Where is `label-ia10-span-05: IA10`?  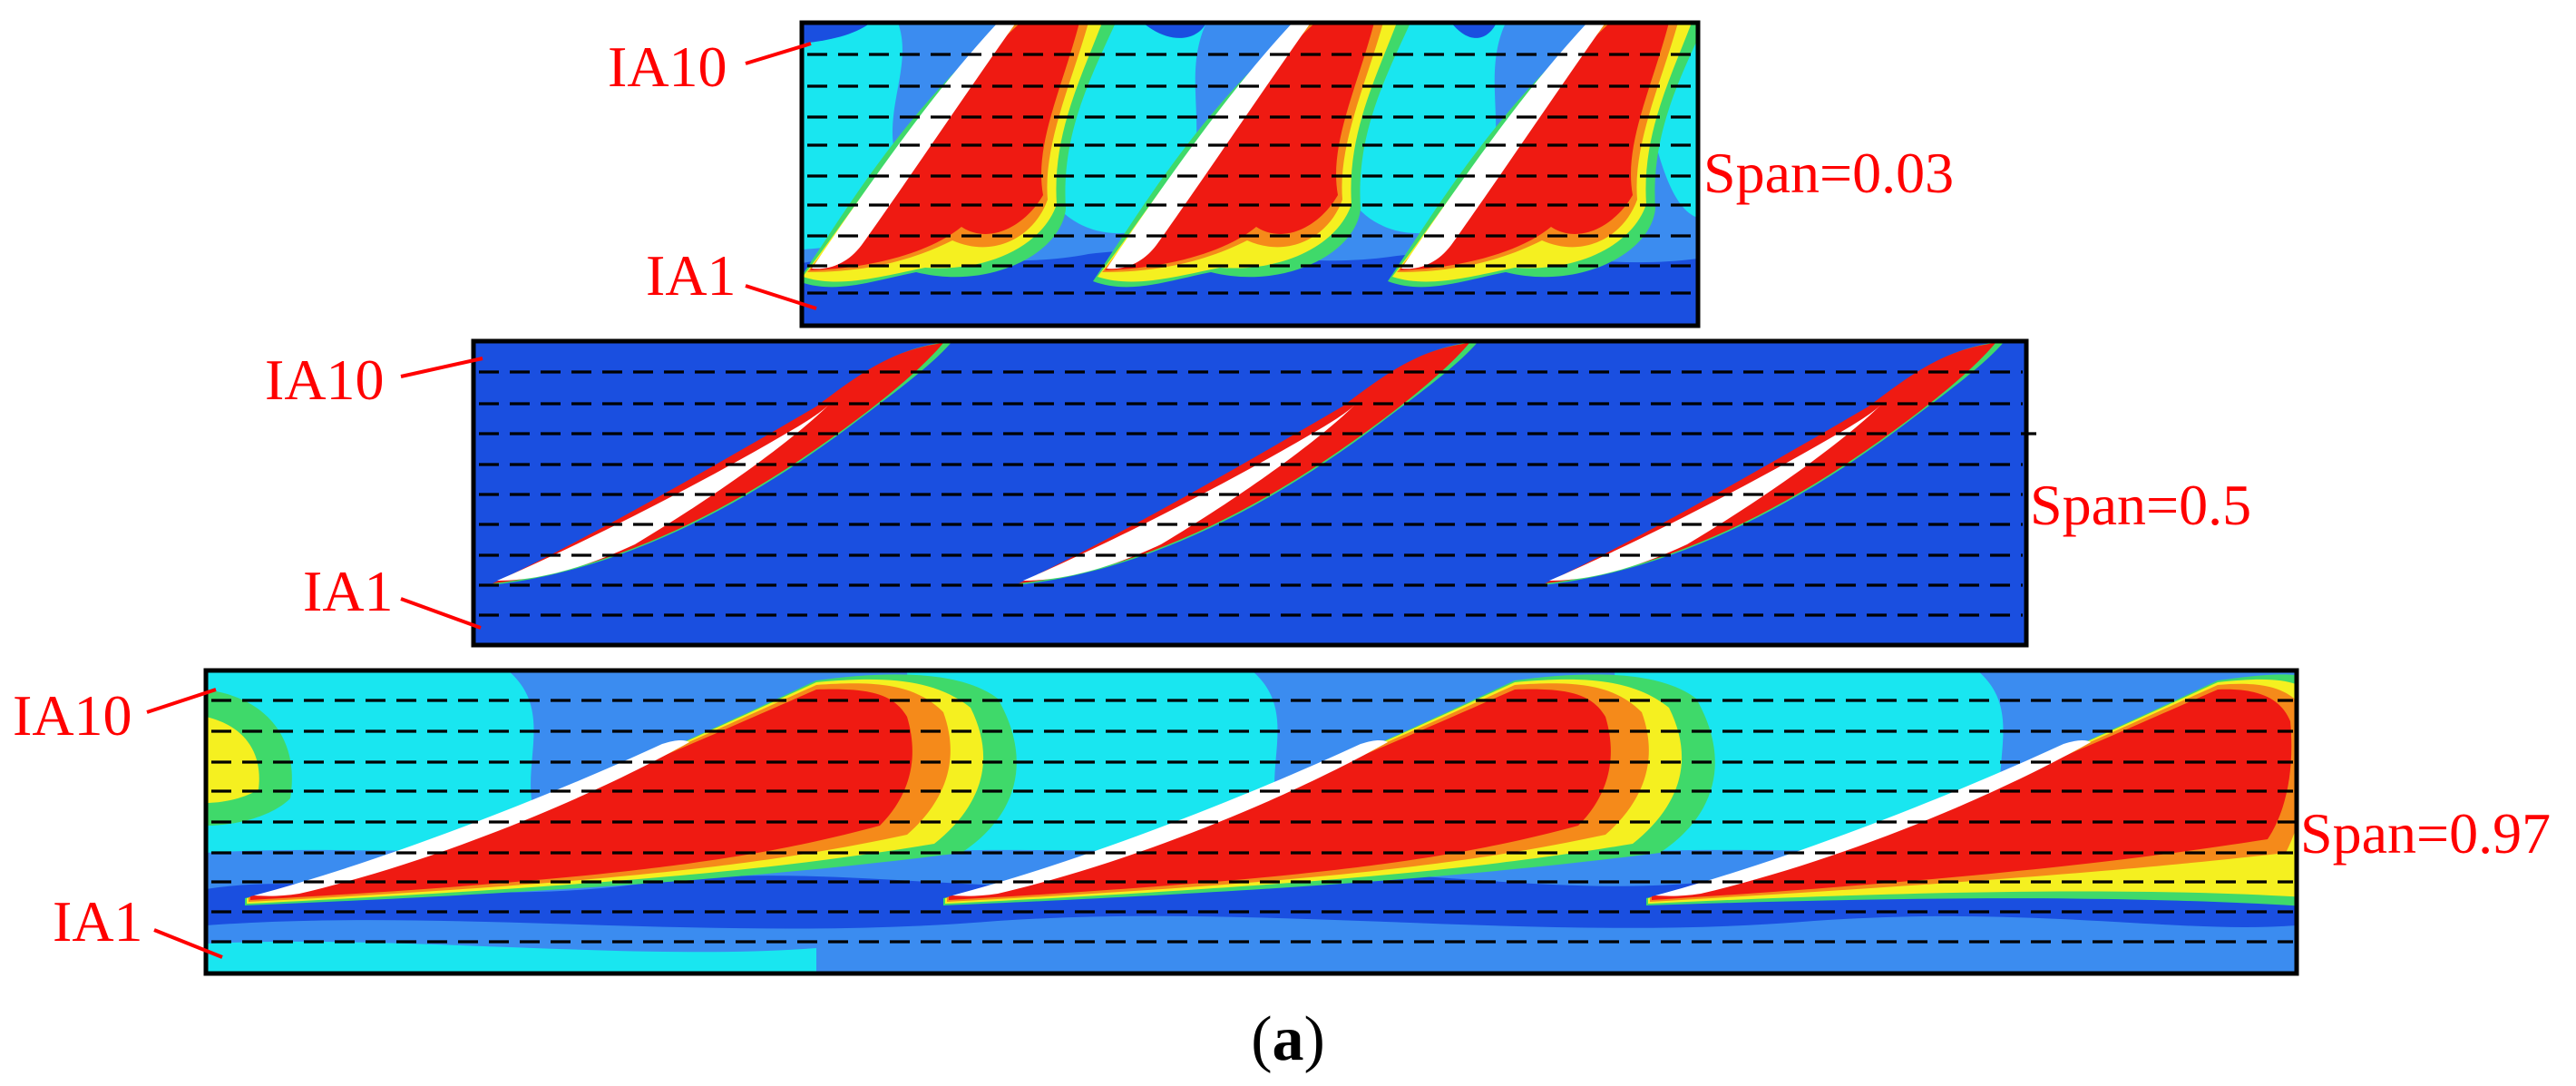 label-ia10-span-05: IA10 is located at coordinates (325, 379).